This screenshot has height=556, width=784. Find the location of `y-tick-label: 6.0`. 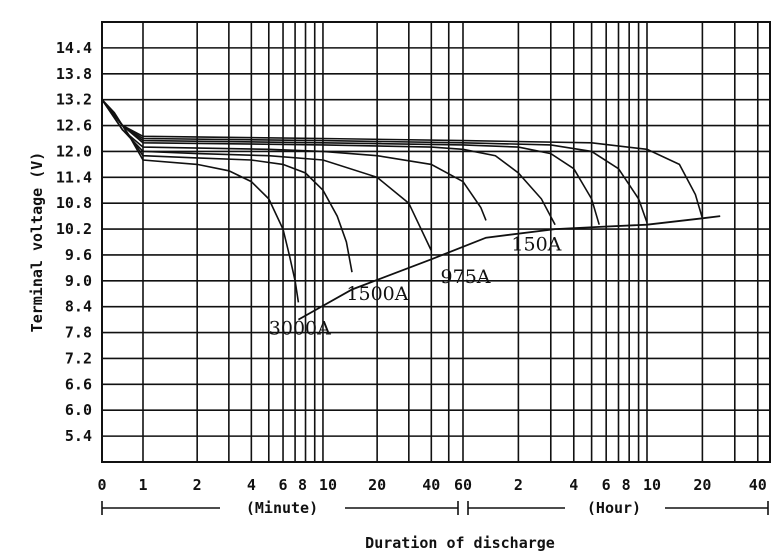

y-tick-label: 6.0 is located at coordinates (78, 410).